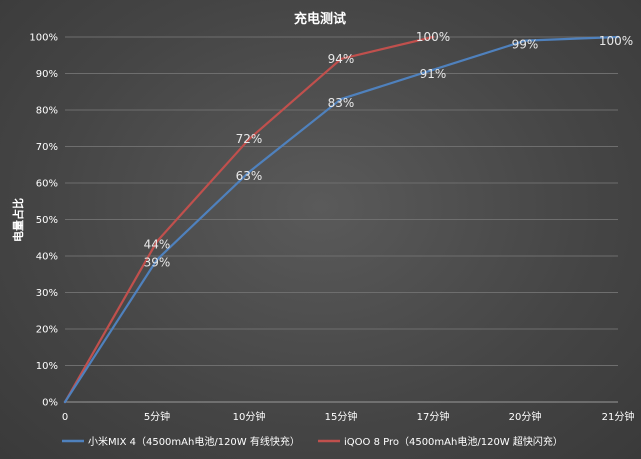 This screenshot has height=459, width=641. What do you see at coordinates (157, 416) in the screenshot?
I see `x-tick-label: 5分钟` at bounding box center [157, 416].